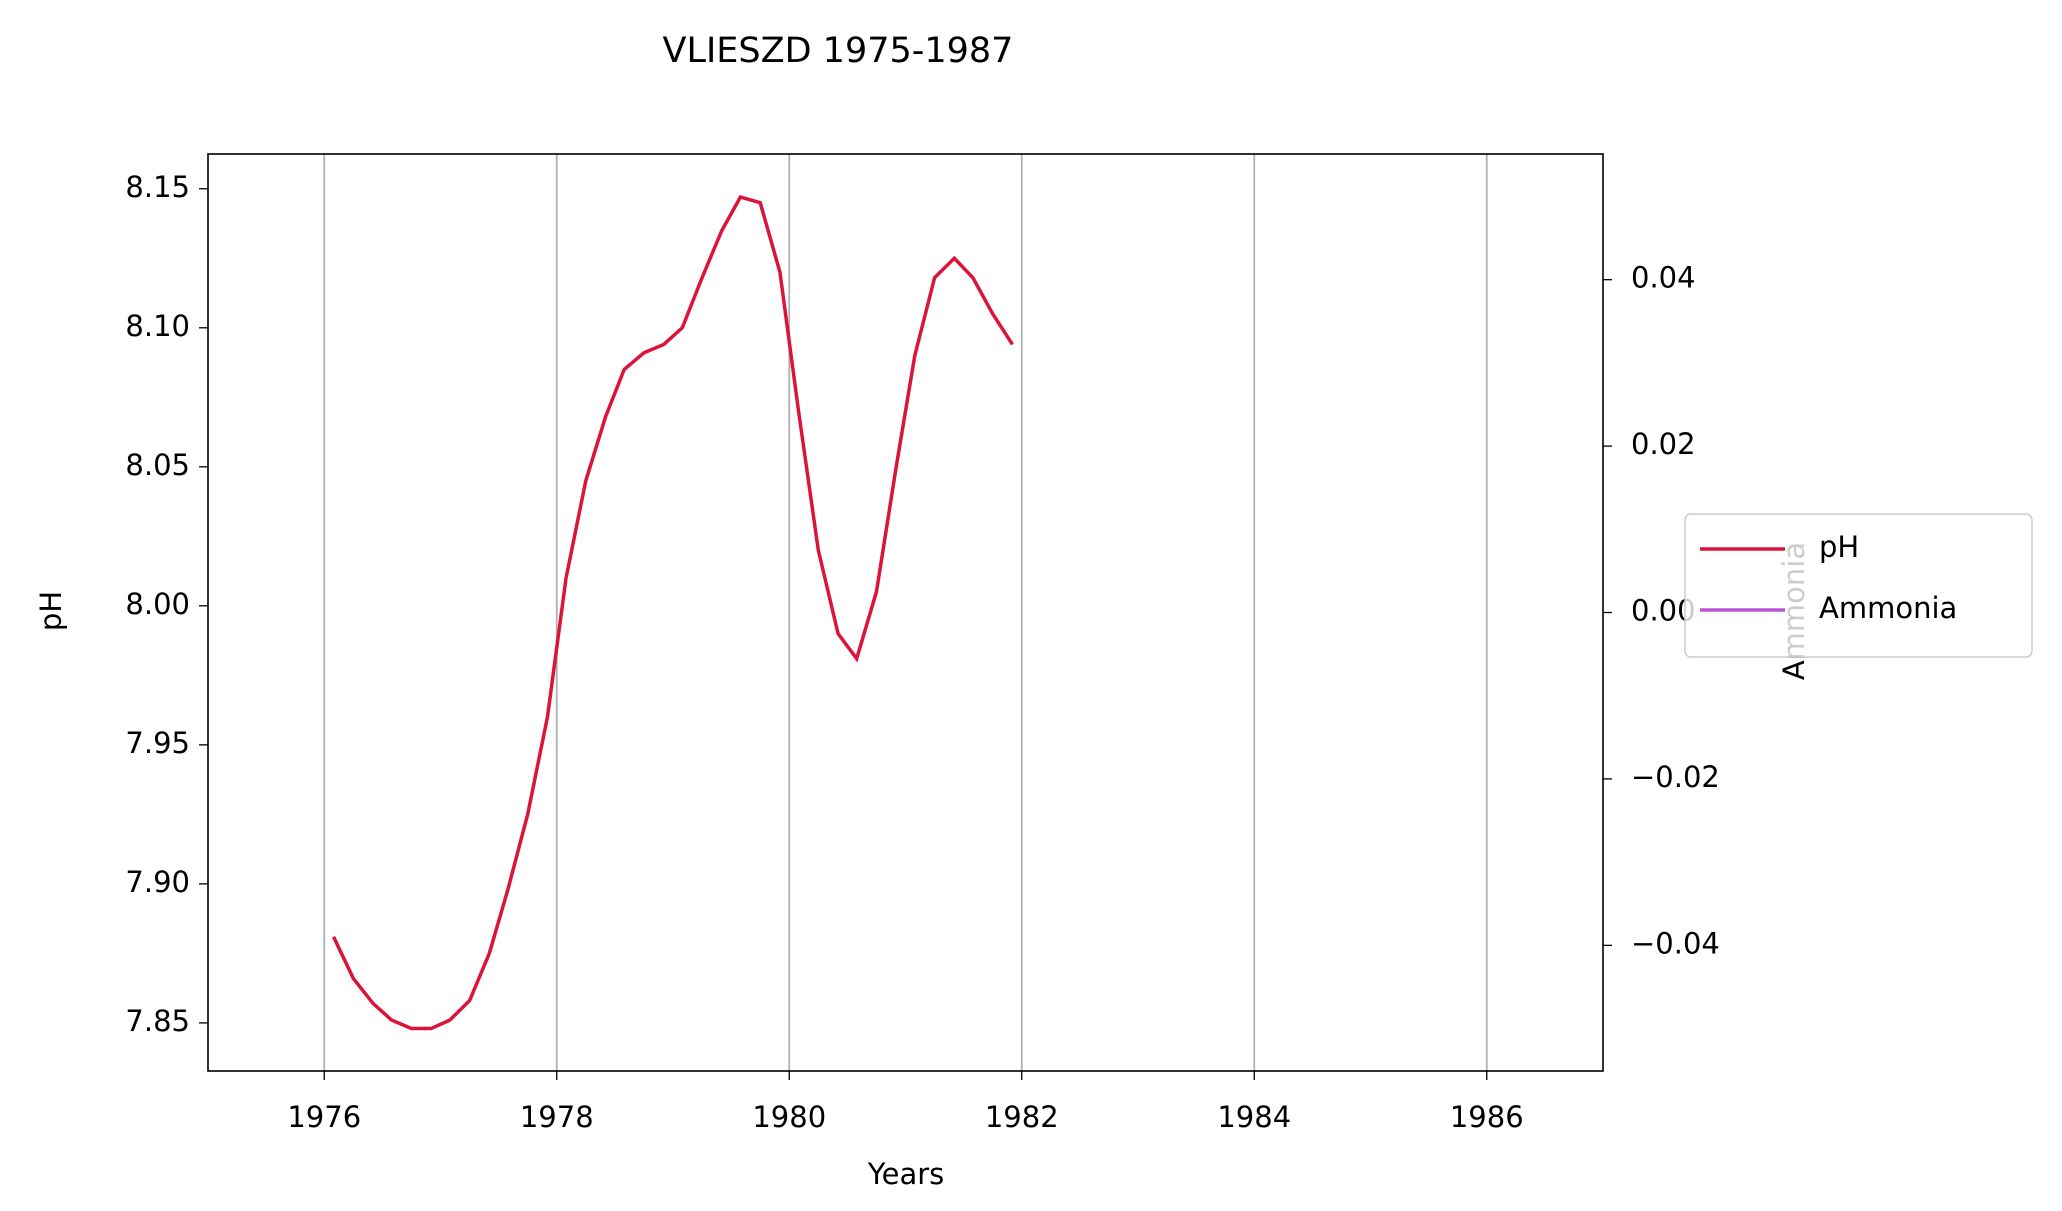  What do you see at coordinates (838, 51) in the screenshot?
I see `chart-title: VLIESZD 1975-1987` at bounding box center [838, 51].